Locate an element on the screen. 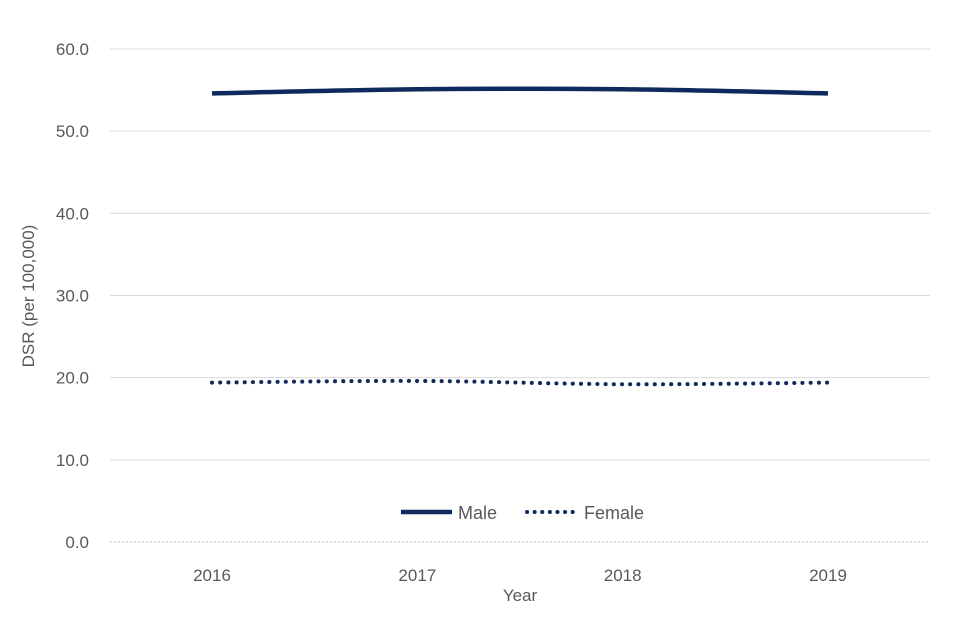  y-tick-label: 40.0 is located at coordinates (72, 213).